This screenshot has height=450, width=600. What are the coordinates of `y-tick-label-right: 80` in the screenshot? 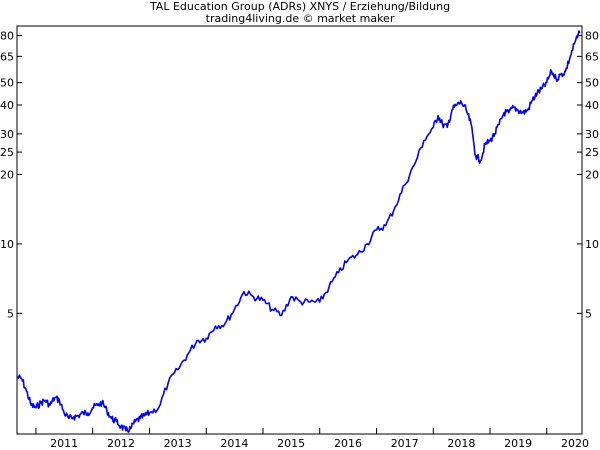 It's located at (592, 36).